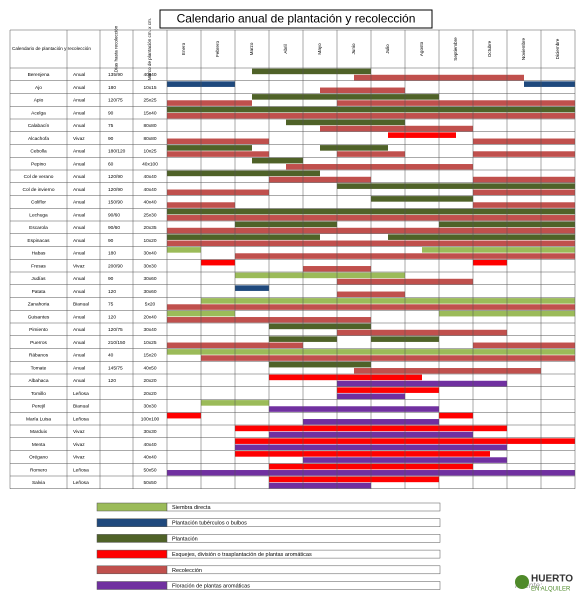 Image resolution: width=587 pixels, height=605 pixels. What do you see at coordinates (149, 101) in the screenshot?
I see `crop-spacing: 25x25` at bounding box center [149, 101].